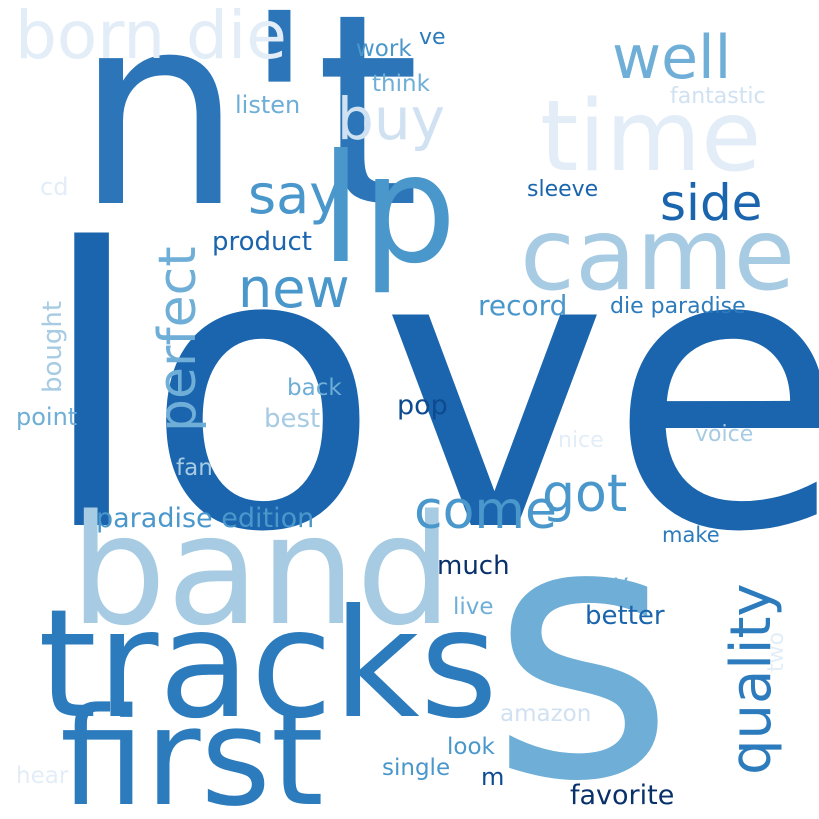 This screenshot has height=819, width=819. Describe the element at coordinates (718, 96) in the screenshot. I see `word-fantastic: fantastic` at that location.